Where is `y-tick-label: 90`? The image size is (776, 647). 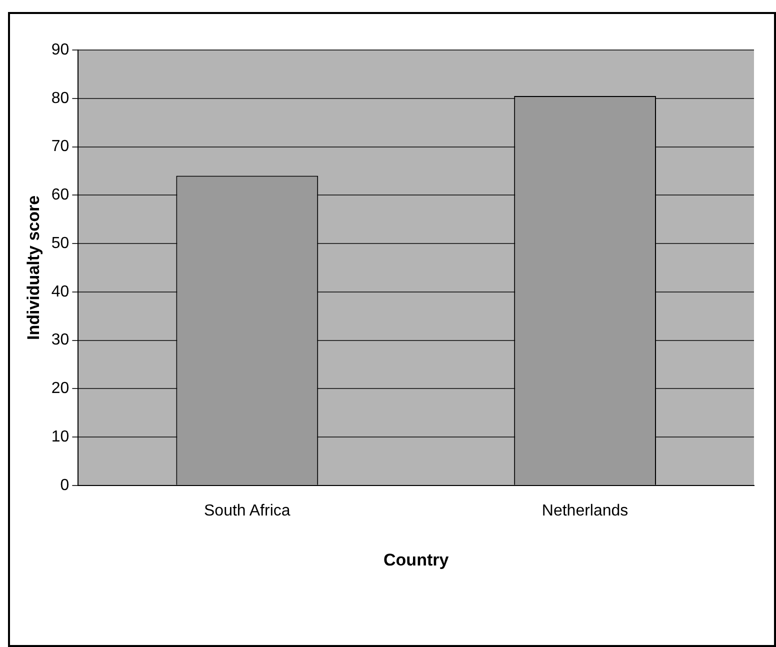
y-tick-label: 90 is located at coordinates (60, 49).